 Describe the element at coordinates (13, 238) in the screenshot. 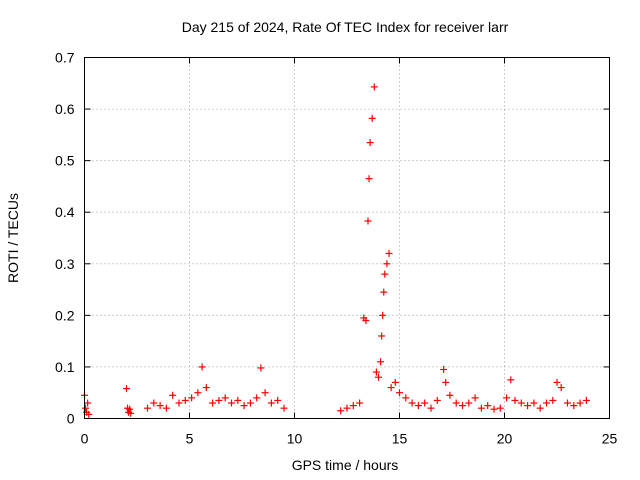

I see `y-axis-label: ROTI / TECUs` at that location.